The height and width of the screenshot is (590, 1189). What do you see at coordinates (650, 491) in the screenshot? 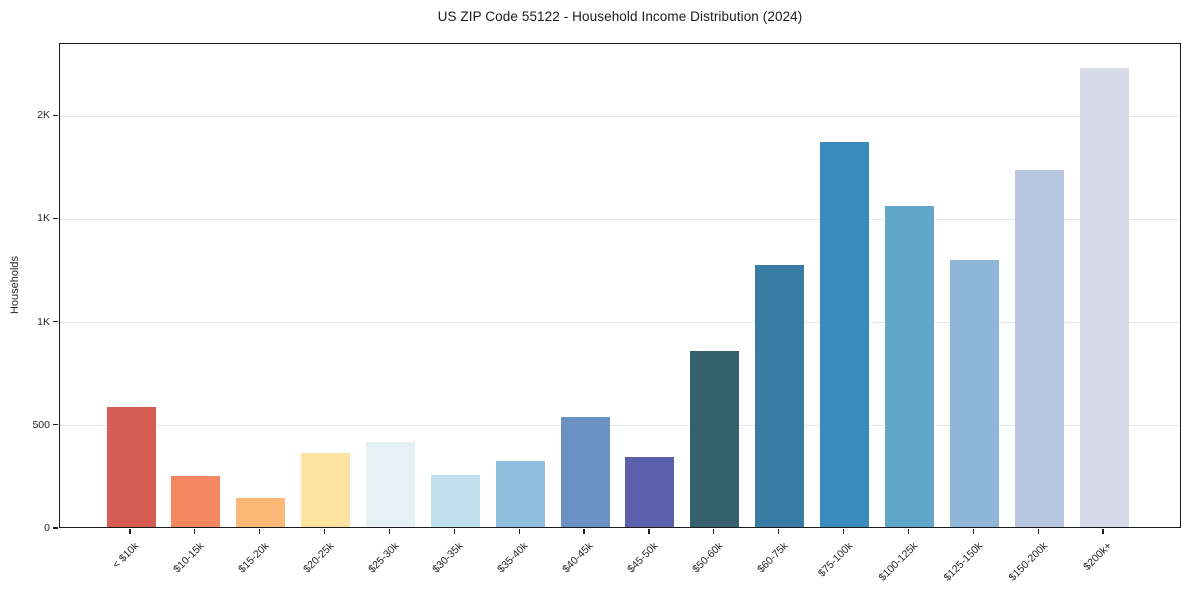
I see `bar-$45-50k` at bounding box center [650, 491].